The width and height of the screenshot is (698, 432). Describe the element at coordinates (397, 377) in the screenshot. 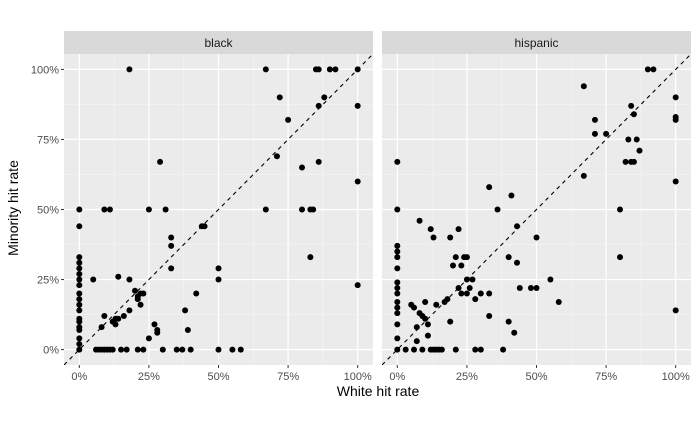

I see `x-tick-label: 0%` at that location.